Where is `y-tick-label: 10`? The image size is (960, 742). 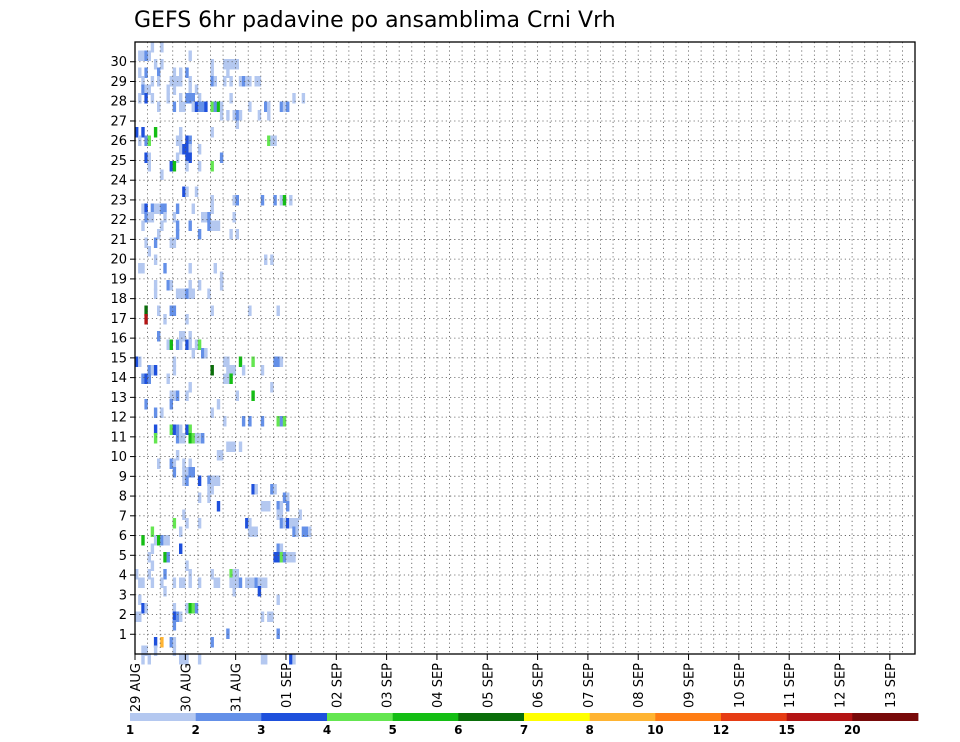
y-tick-label: 10 is located at coordinates (118, 457).